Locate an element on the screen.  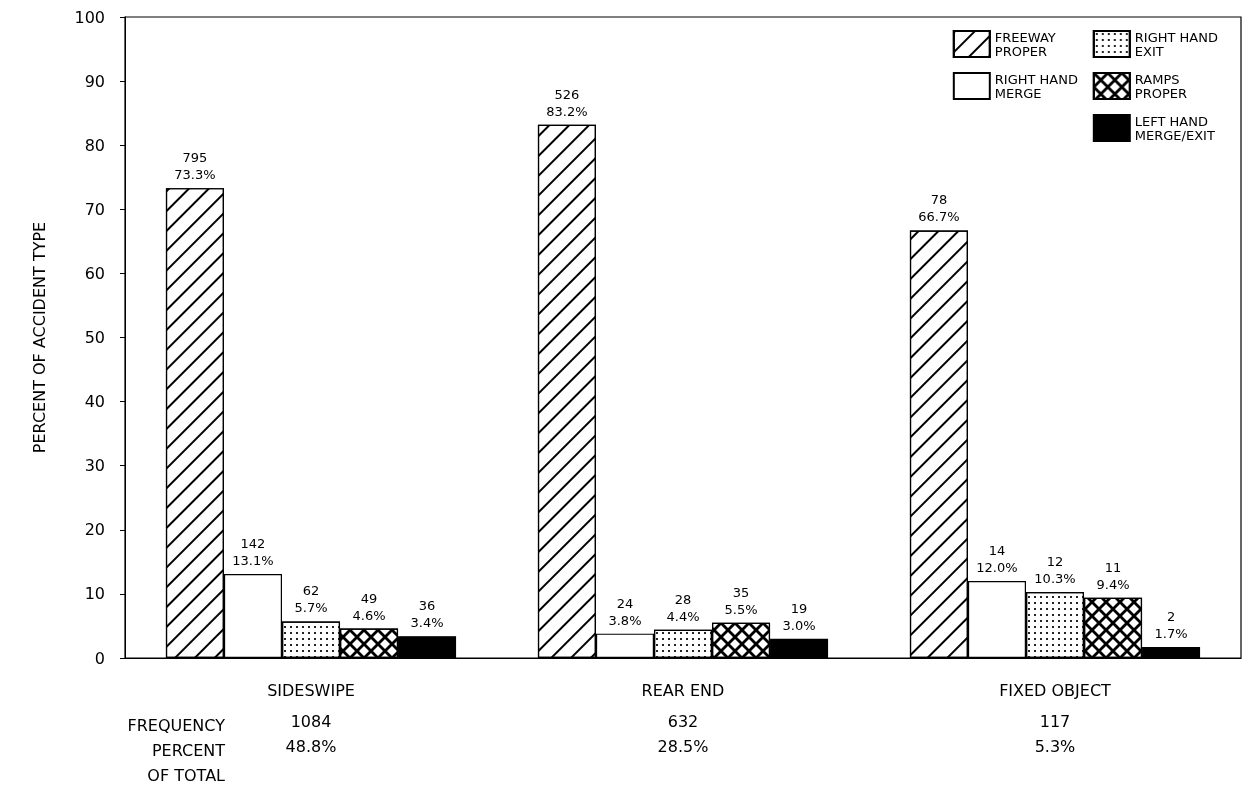
text: 48.8% is located at coordinates (311, 746).